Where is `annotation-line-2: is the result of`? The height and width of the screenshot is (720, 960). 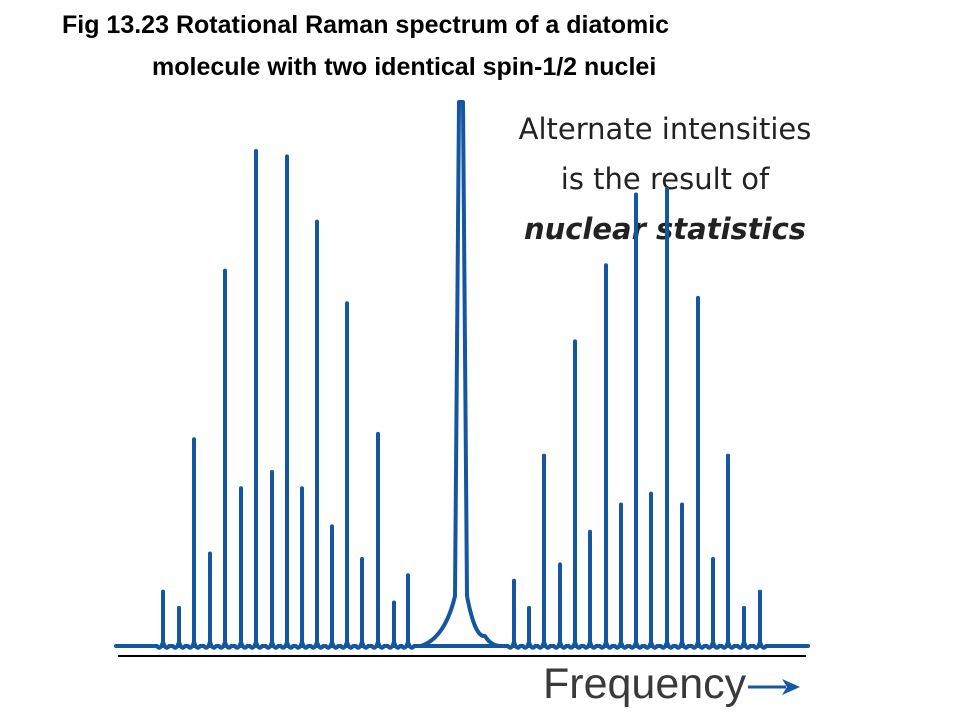
annotation-line-2: is the result of is located at coordinates (665, 179).